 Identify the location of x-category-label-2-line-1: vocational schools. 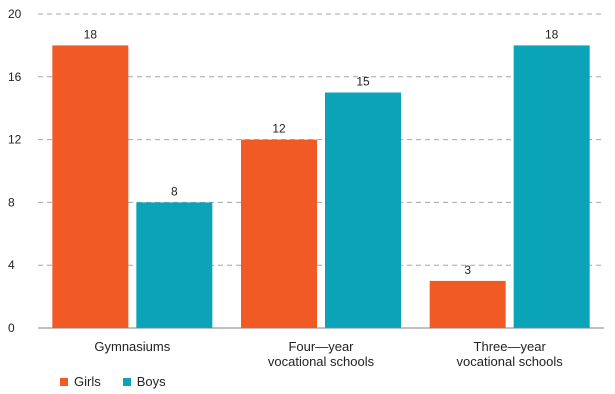
(510, 361).